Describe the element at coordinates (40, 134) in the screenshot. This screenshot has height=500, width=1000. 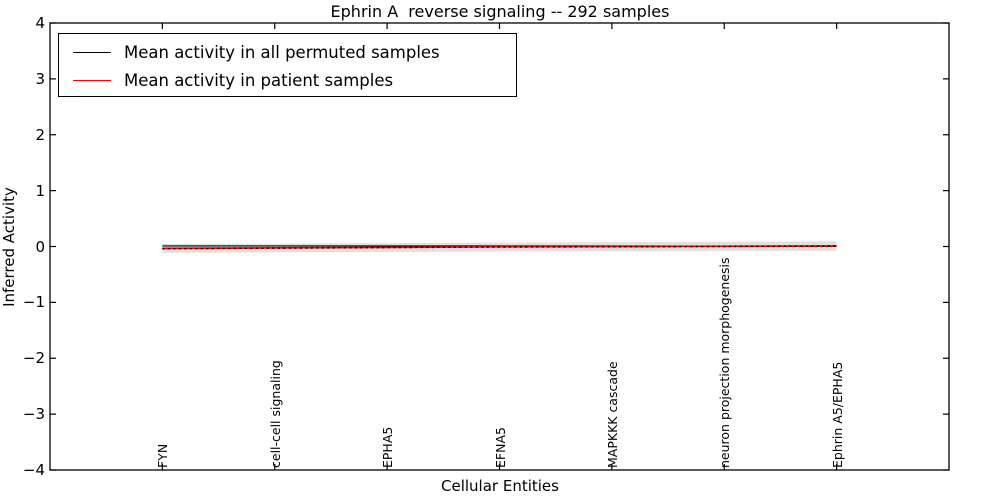
I see `y-tick-label: 2` at that location.